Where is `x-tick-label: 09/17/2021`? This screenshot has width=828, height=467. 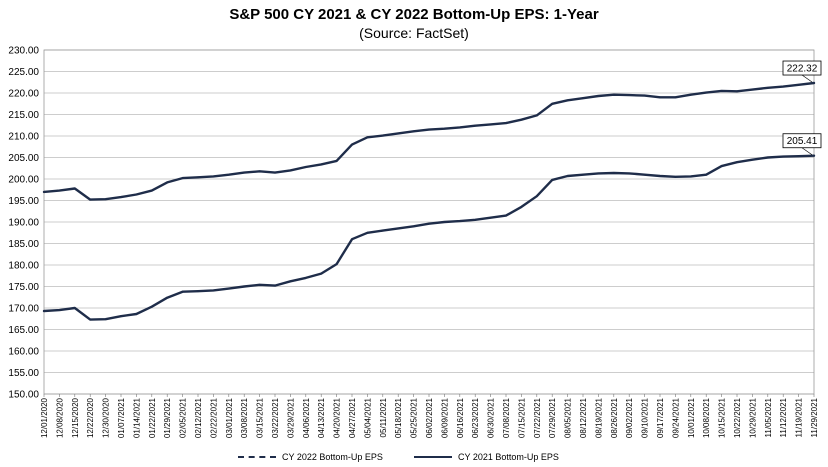
x-tick-label: 09/17/2021 is located at coordinates (660, 417).